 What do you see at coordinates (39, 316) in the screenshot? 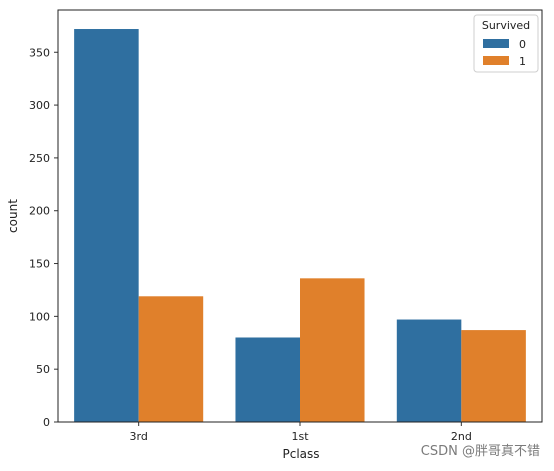
I see `y-tick-label: 100` at bounding box center [39, 316].